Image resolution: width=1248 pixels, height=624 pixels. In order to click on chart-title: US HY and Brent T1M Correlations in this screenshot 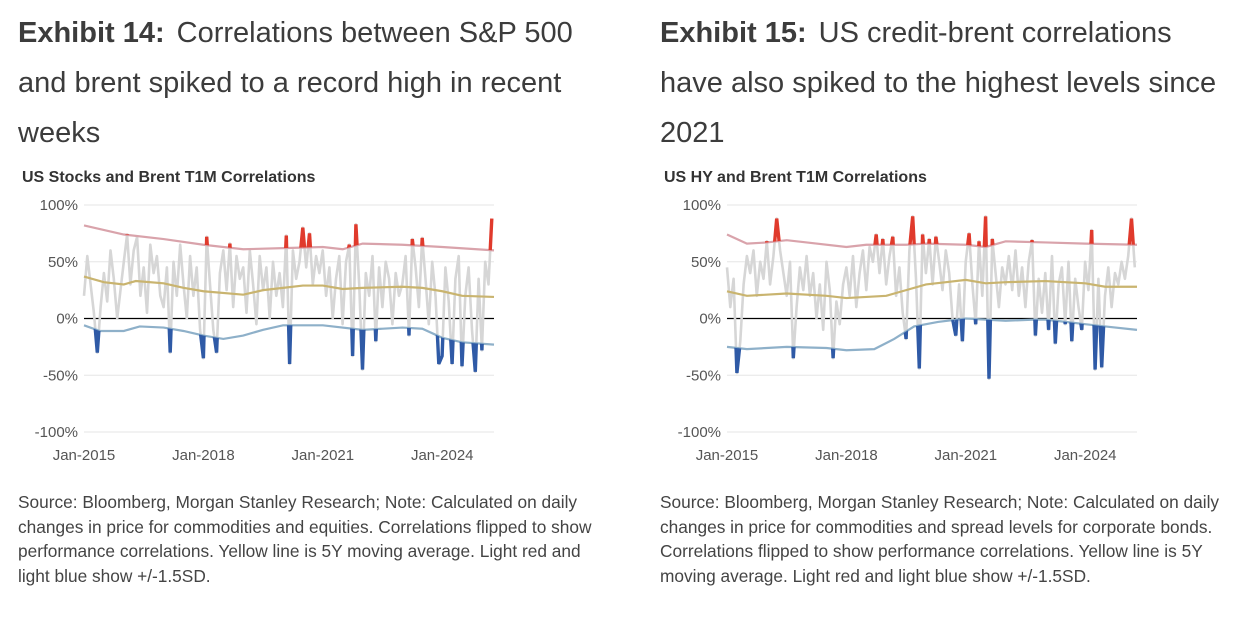, I will do `click(795, 177)`.